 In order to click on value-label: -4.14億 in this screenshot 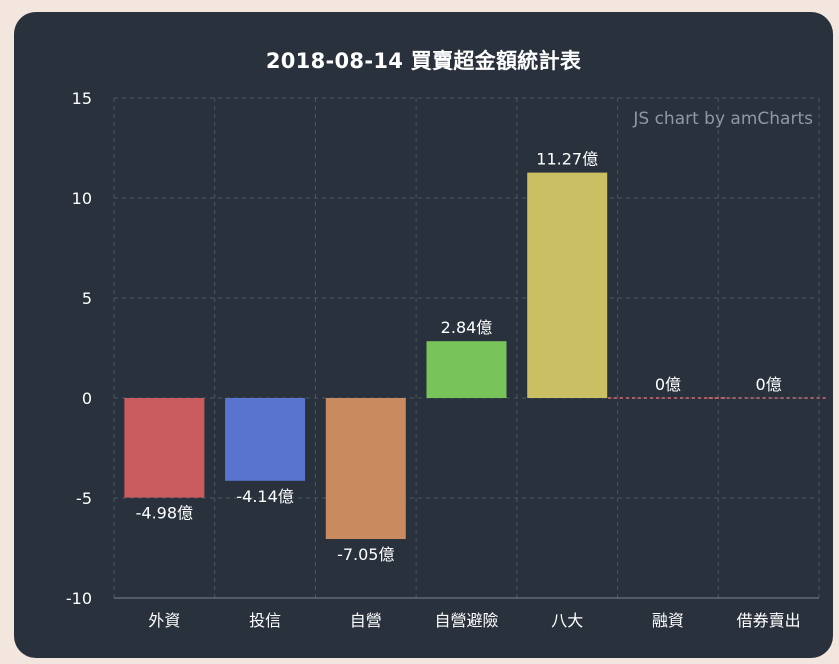, I will do `click(264, 496)`.